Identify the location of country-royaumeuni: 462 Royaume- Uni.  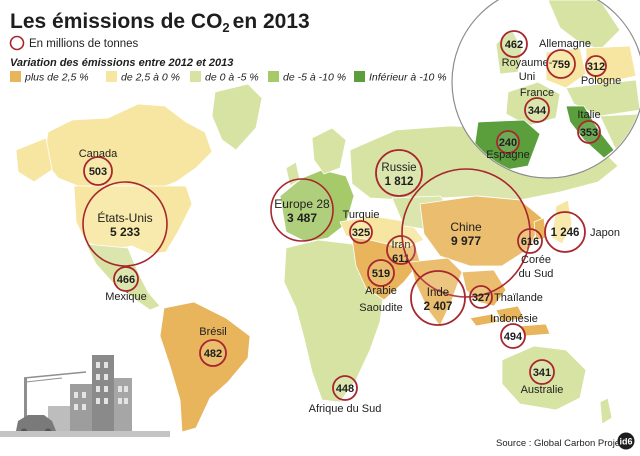
(526, 56).